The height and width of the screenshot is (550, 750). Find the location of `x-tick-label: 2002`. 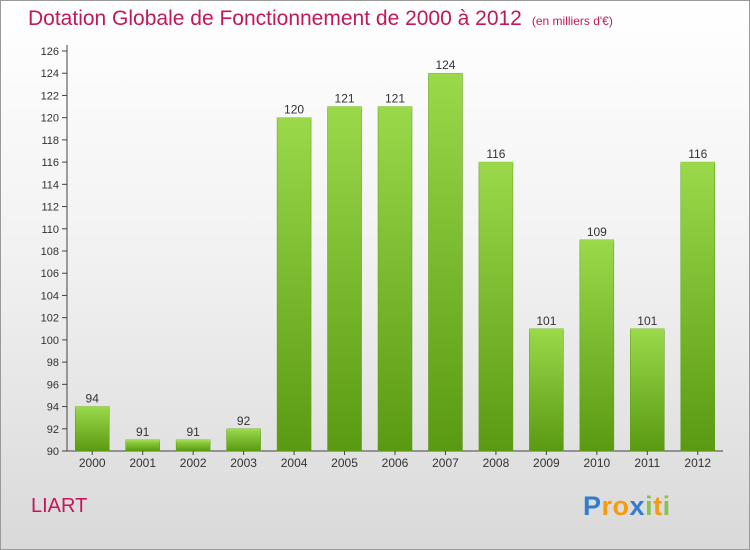

x-tick-label: 2002 is located at coordinates (193, 463).